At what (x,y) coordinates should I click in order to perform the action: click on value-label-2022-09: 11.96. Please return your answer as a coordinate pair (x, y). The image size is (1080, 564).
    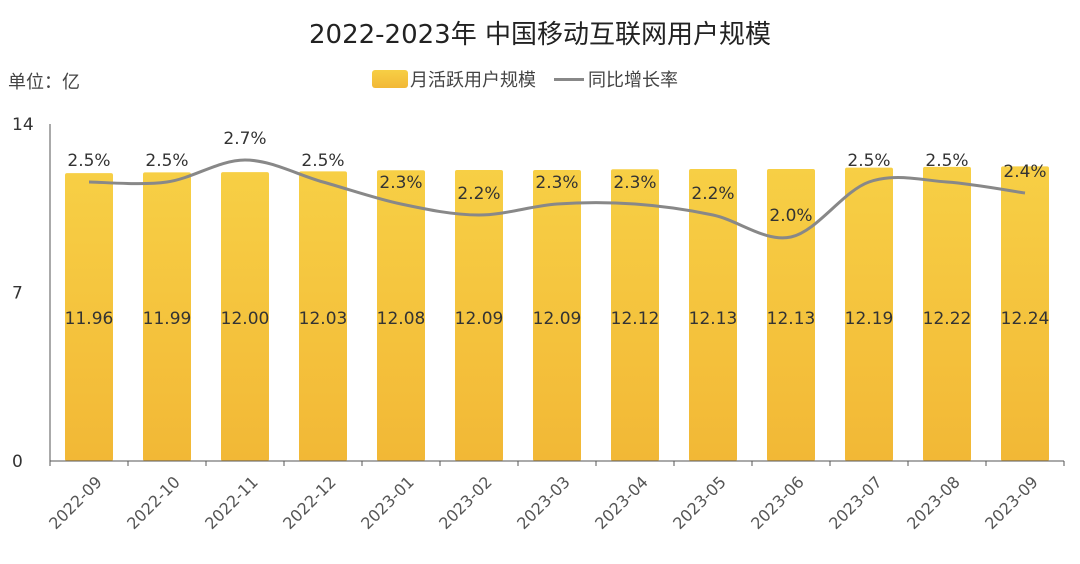
    Looking at the image, I should click on (89, 319).